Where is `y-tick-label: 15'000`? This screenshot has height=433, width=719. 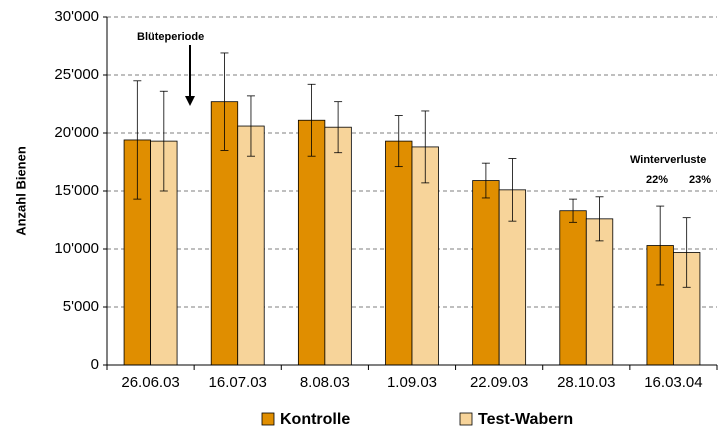 y-tick-label: 15'000 is located at coordinates (76, 190).